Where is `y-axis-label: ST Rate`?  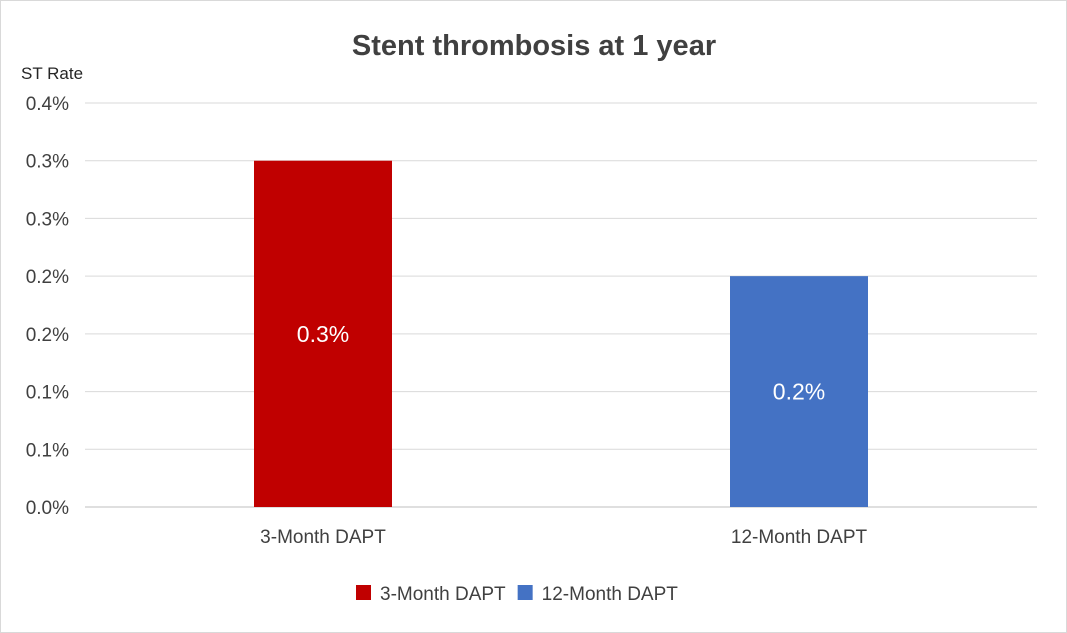
y-axis-label: ST Rate is located at coordinates (52, 73).